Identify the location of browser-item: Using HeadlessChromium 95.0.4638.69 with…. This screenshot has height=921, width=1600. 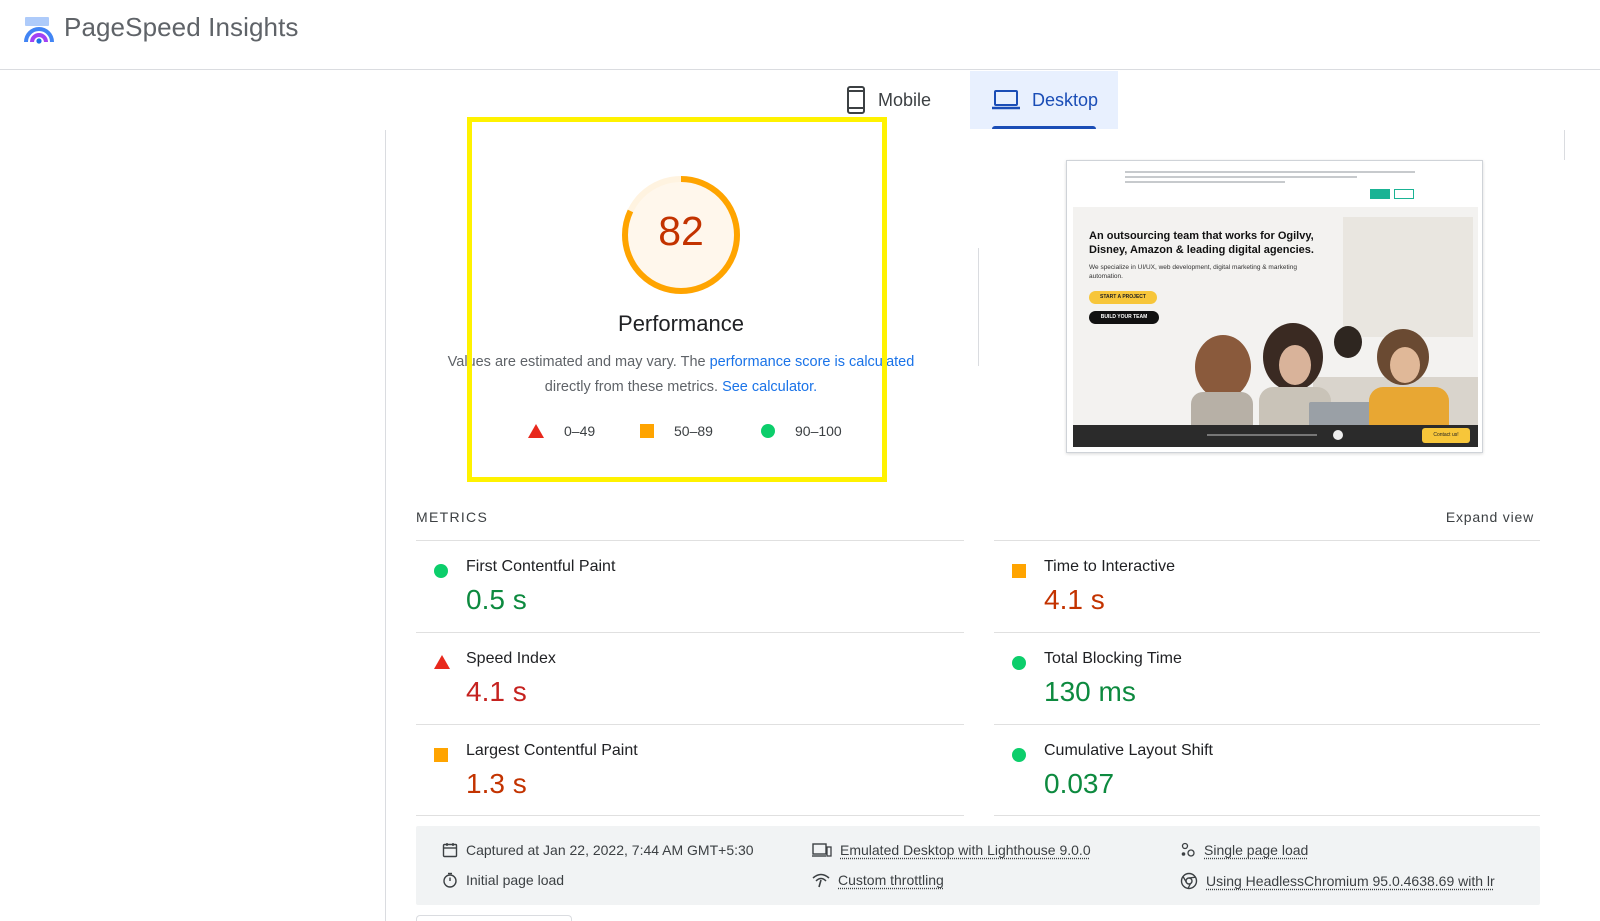
(1337, 881).